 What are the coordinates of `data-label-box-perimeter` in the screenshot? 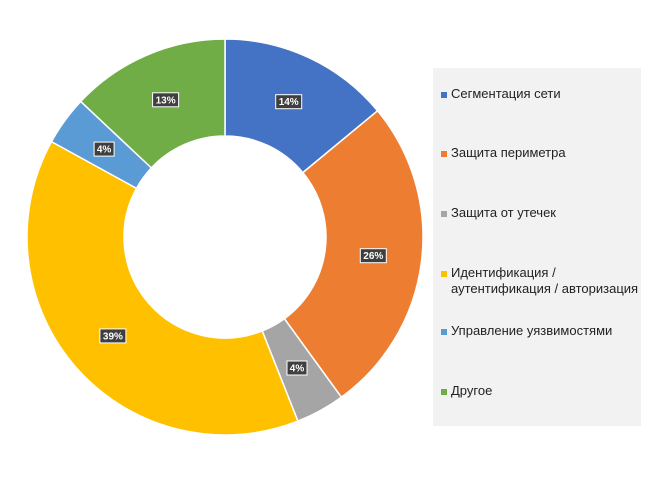 It's located at (373, 256).